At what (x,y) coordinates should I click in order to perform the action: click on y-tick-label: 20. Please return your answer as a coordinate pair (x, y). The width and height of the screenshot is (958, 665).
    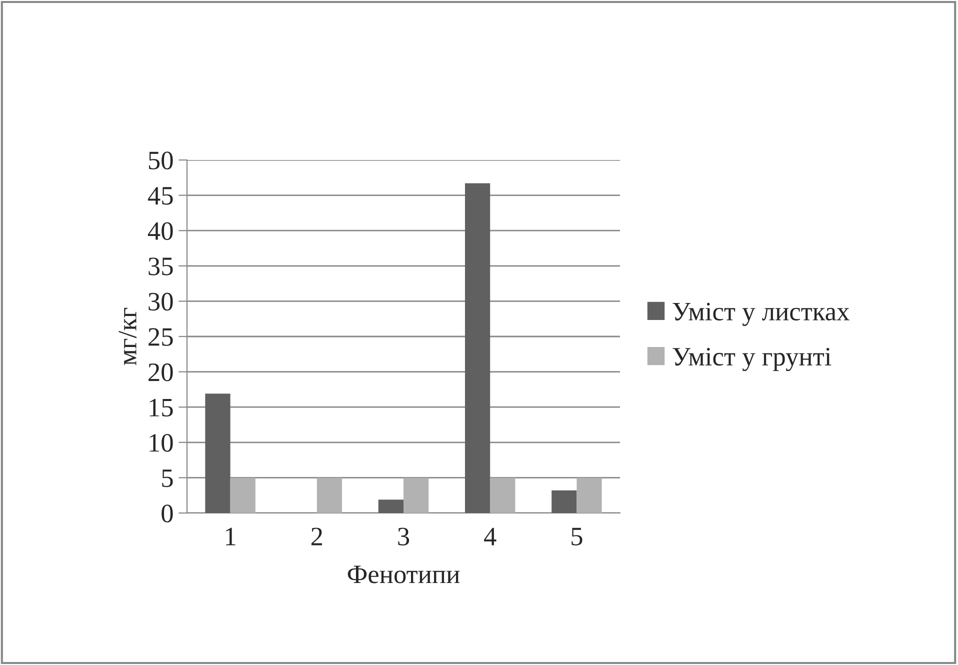
    Looking at the image, I should click on (160, 372).